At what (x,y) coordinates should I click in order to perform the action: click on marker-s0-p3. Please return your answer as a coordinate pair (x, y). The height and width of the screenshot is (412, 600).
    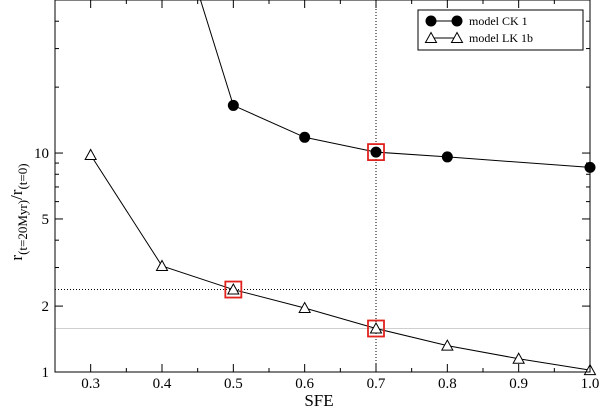
    Looking at the image, I should click on (376, 152).